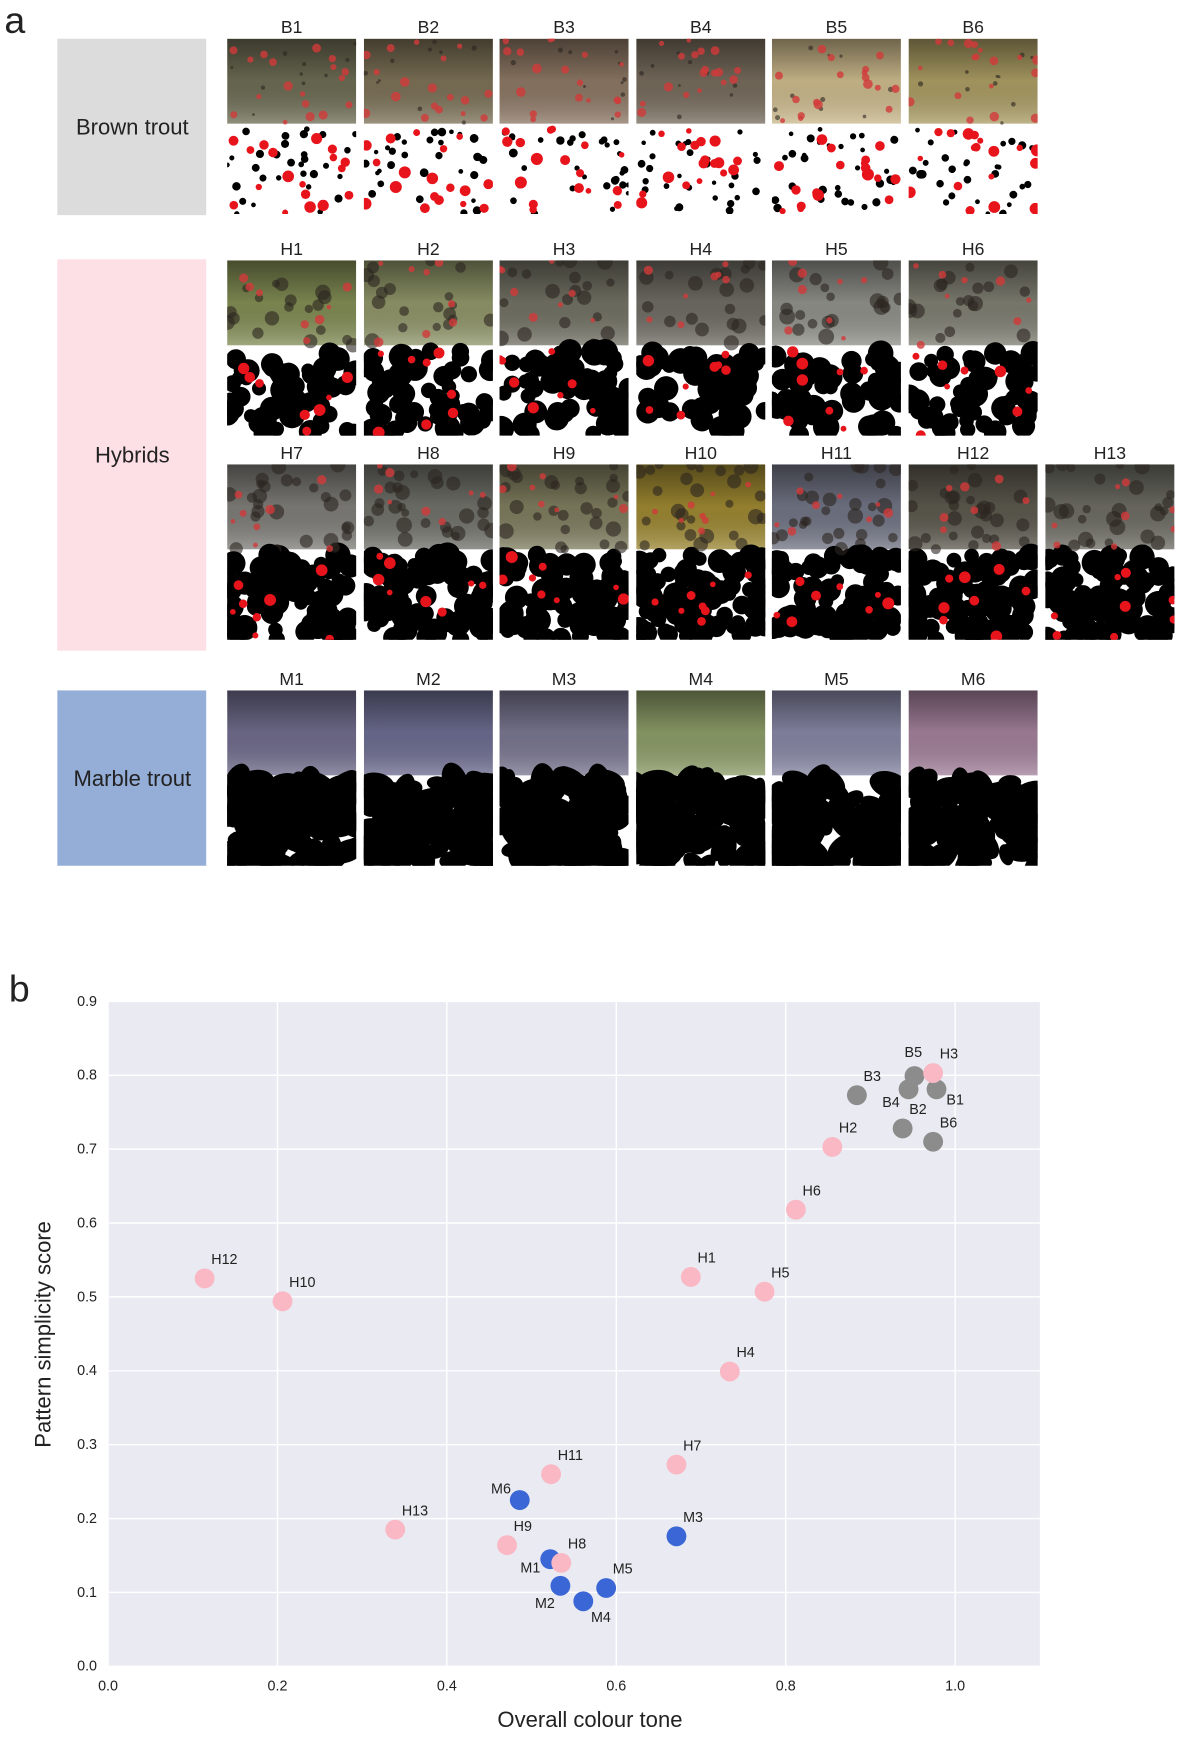 The image size is (1181, 1737). I want to click on photo-shade, so click(973, 733).